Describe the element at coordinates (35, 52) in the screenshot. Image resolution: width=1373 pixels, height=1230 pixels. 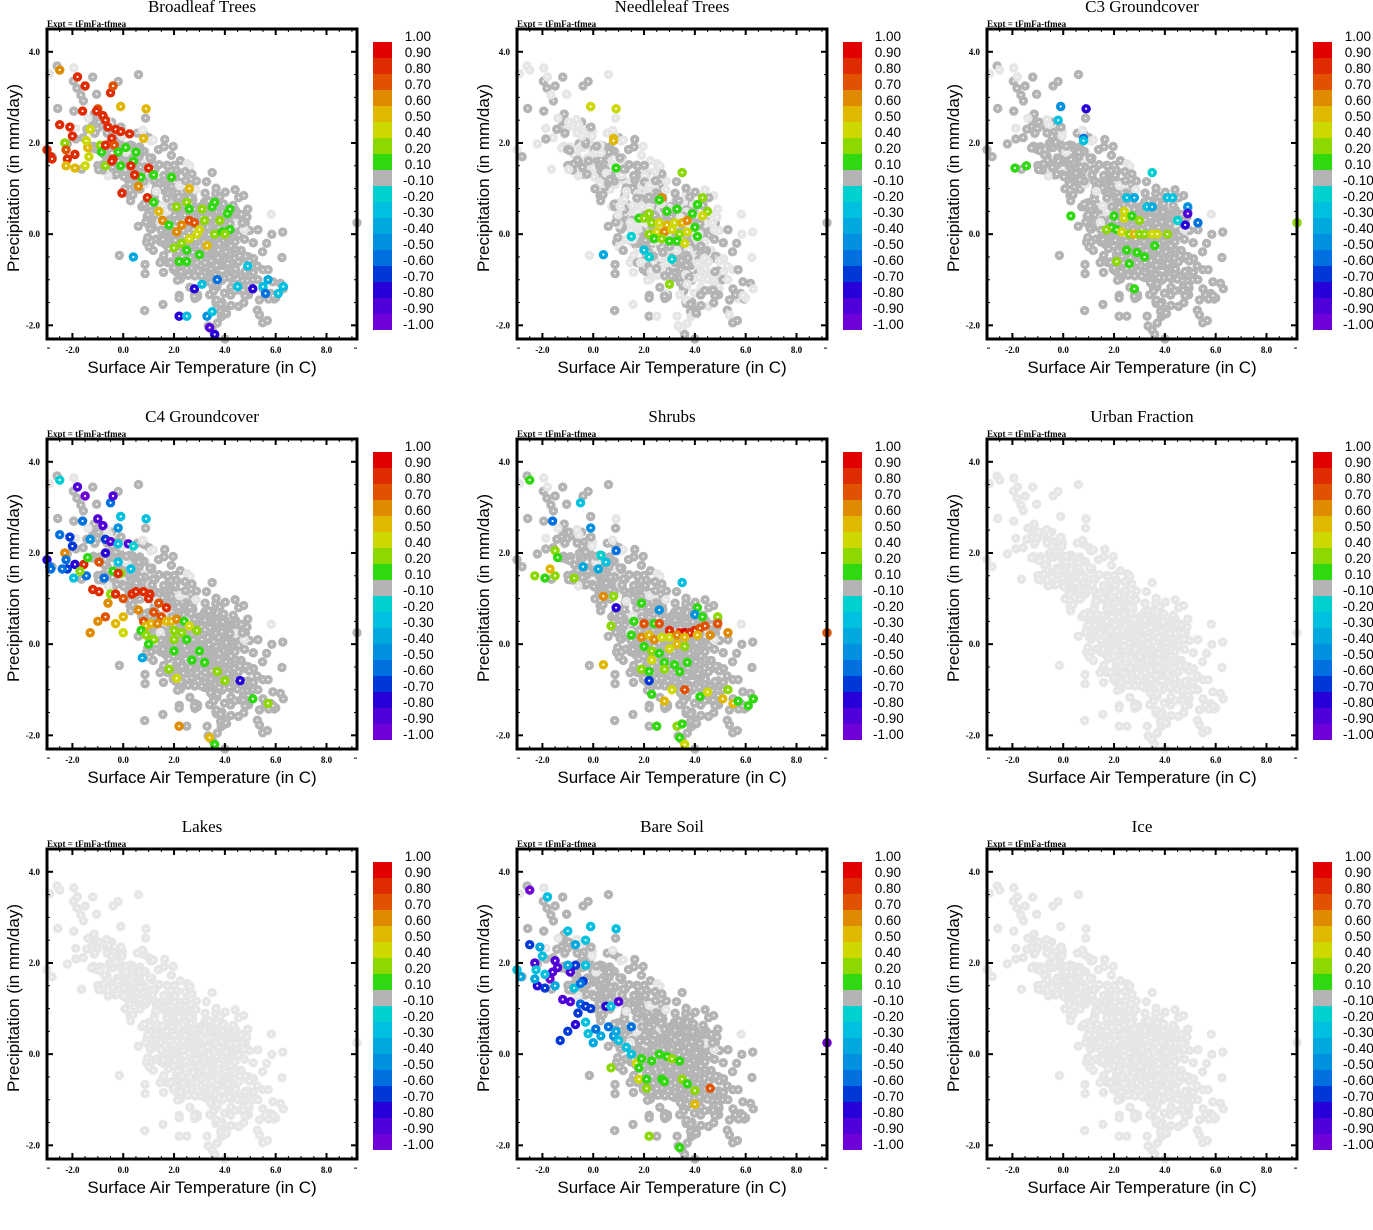
I see `y-tick-label: 4.0` at that location.